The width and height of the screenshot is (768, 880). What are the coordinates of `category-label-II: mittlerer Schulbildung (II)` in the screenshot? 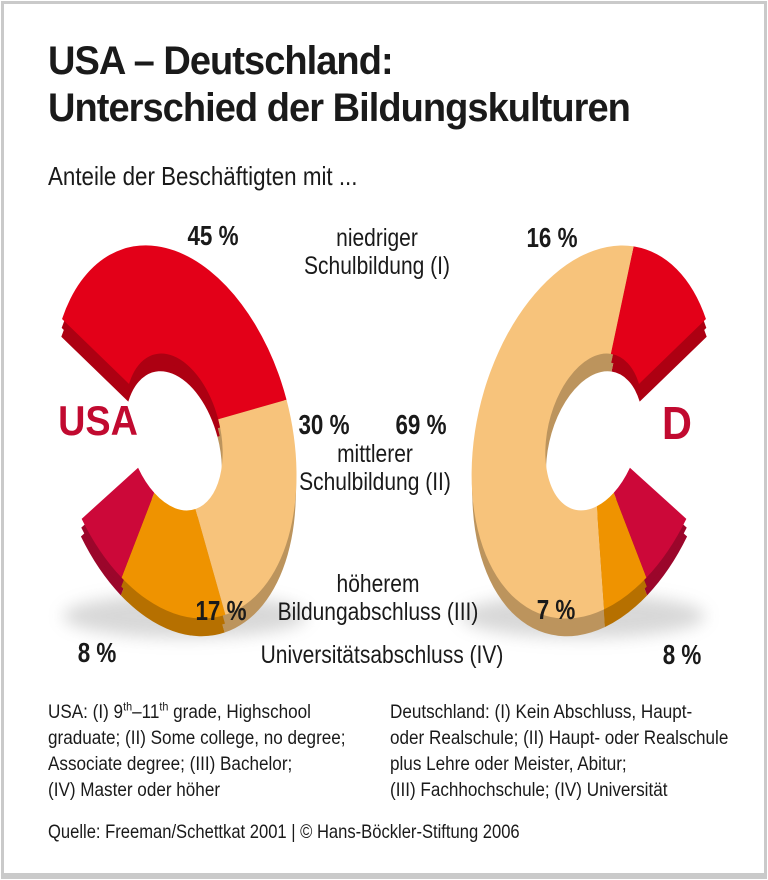 It's located at (375, 468).